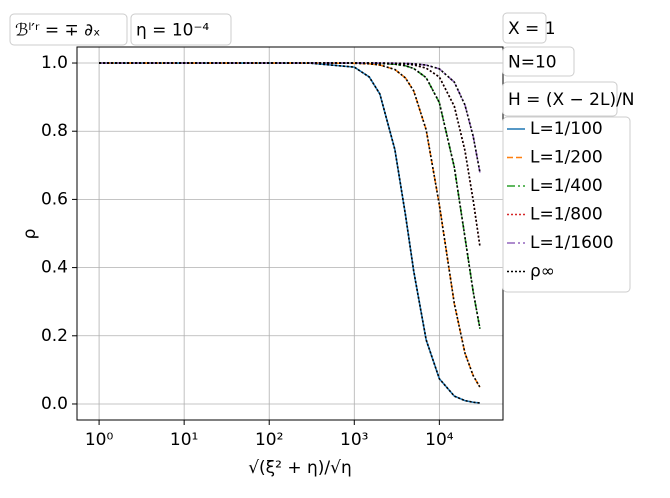  I want to click on limit-line, so click(290, 117).